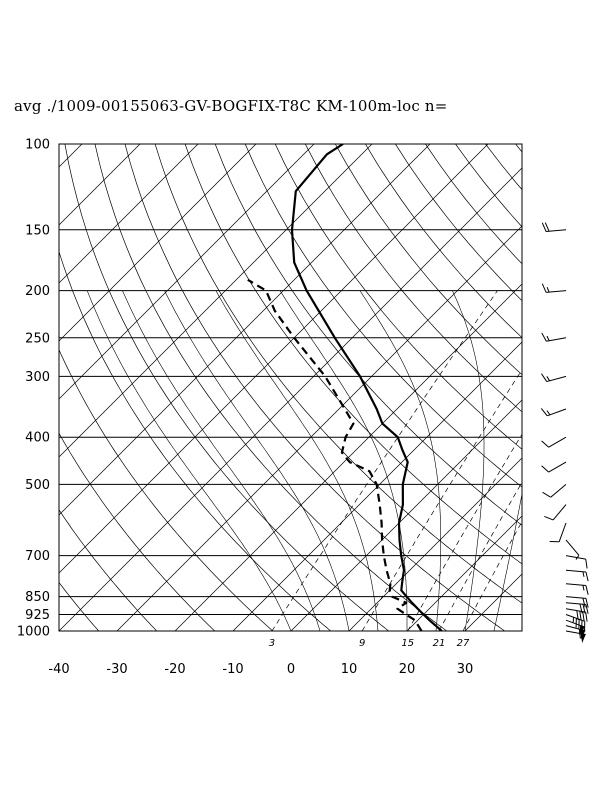 Image resolution: width=612 pixels, height=792 pixels. What do you see at coordinates (37, 438) in the screenshot?
I see `pressure-tick-label: 400` at bounding box center [37, 438].